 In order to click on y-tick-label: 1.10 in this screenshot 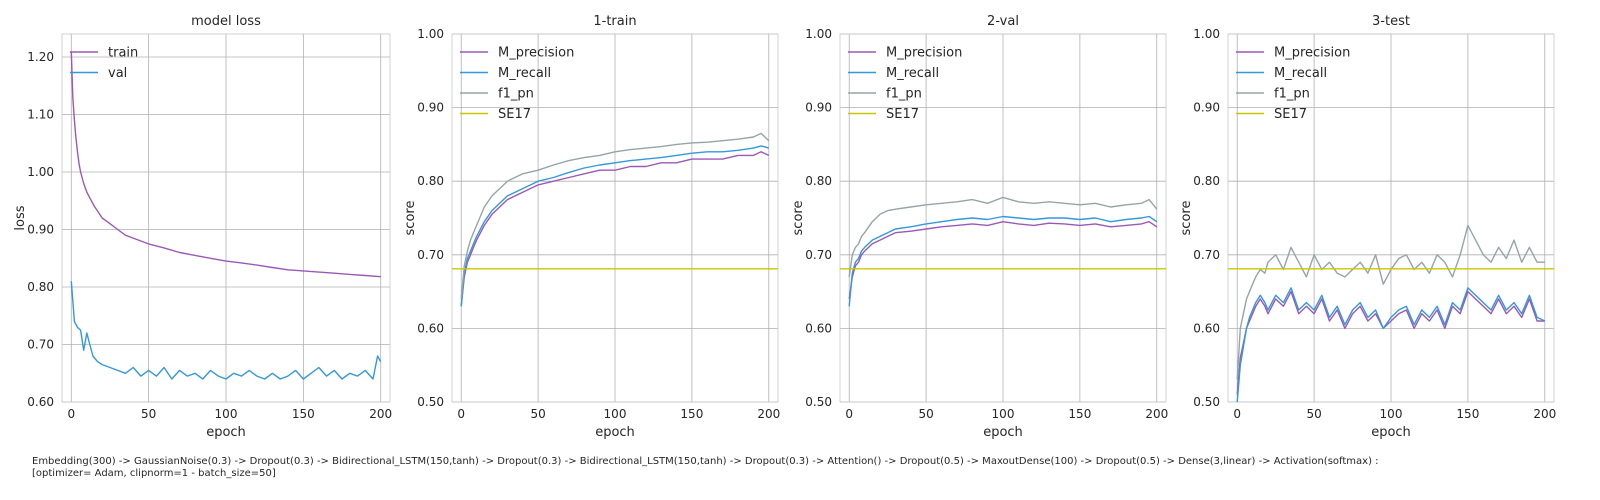, I will do `click(40, 115)`.